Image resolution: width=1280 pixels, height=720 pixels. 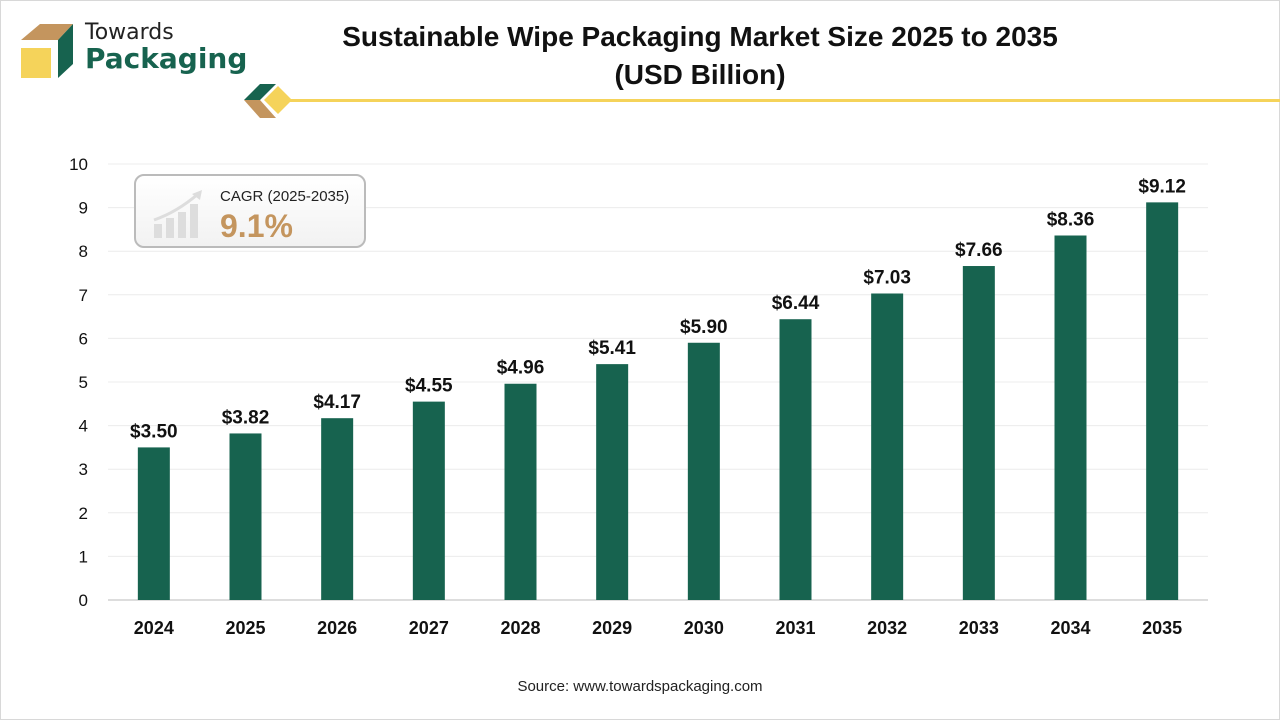 I want to click on data-label: $4.96, so click(x=521, y=368).